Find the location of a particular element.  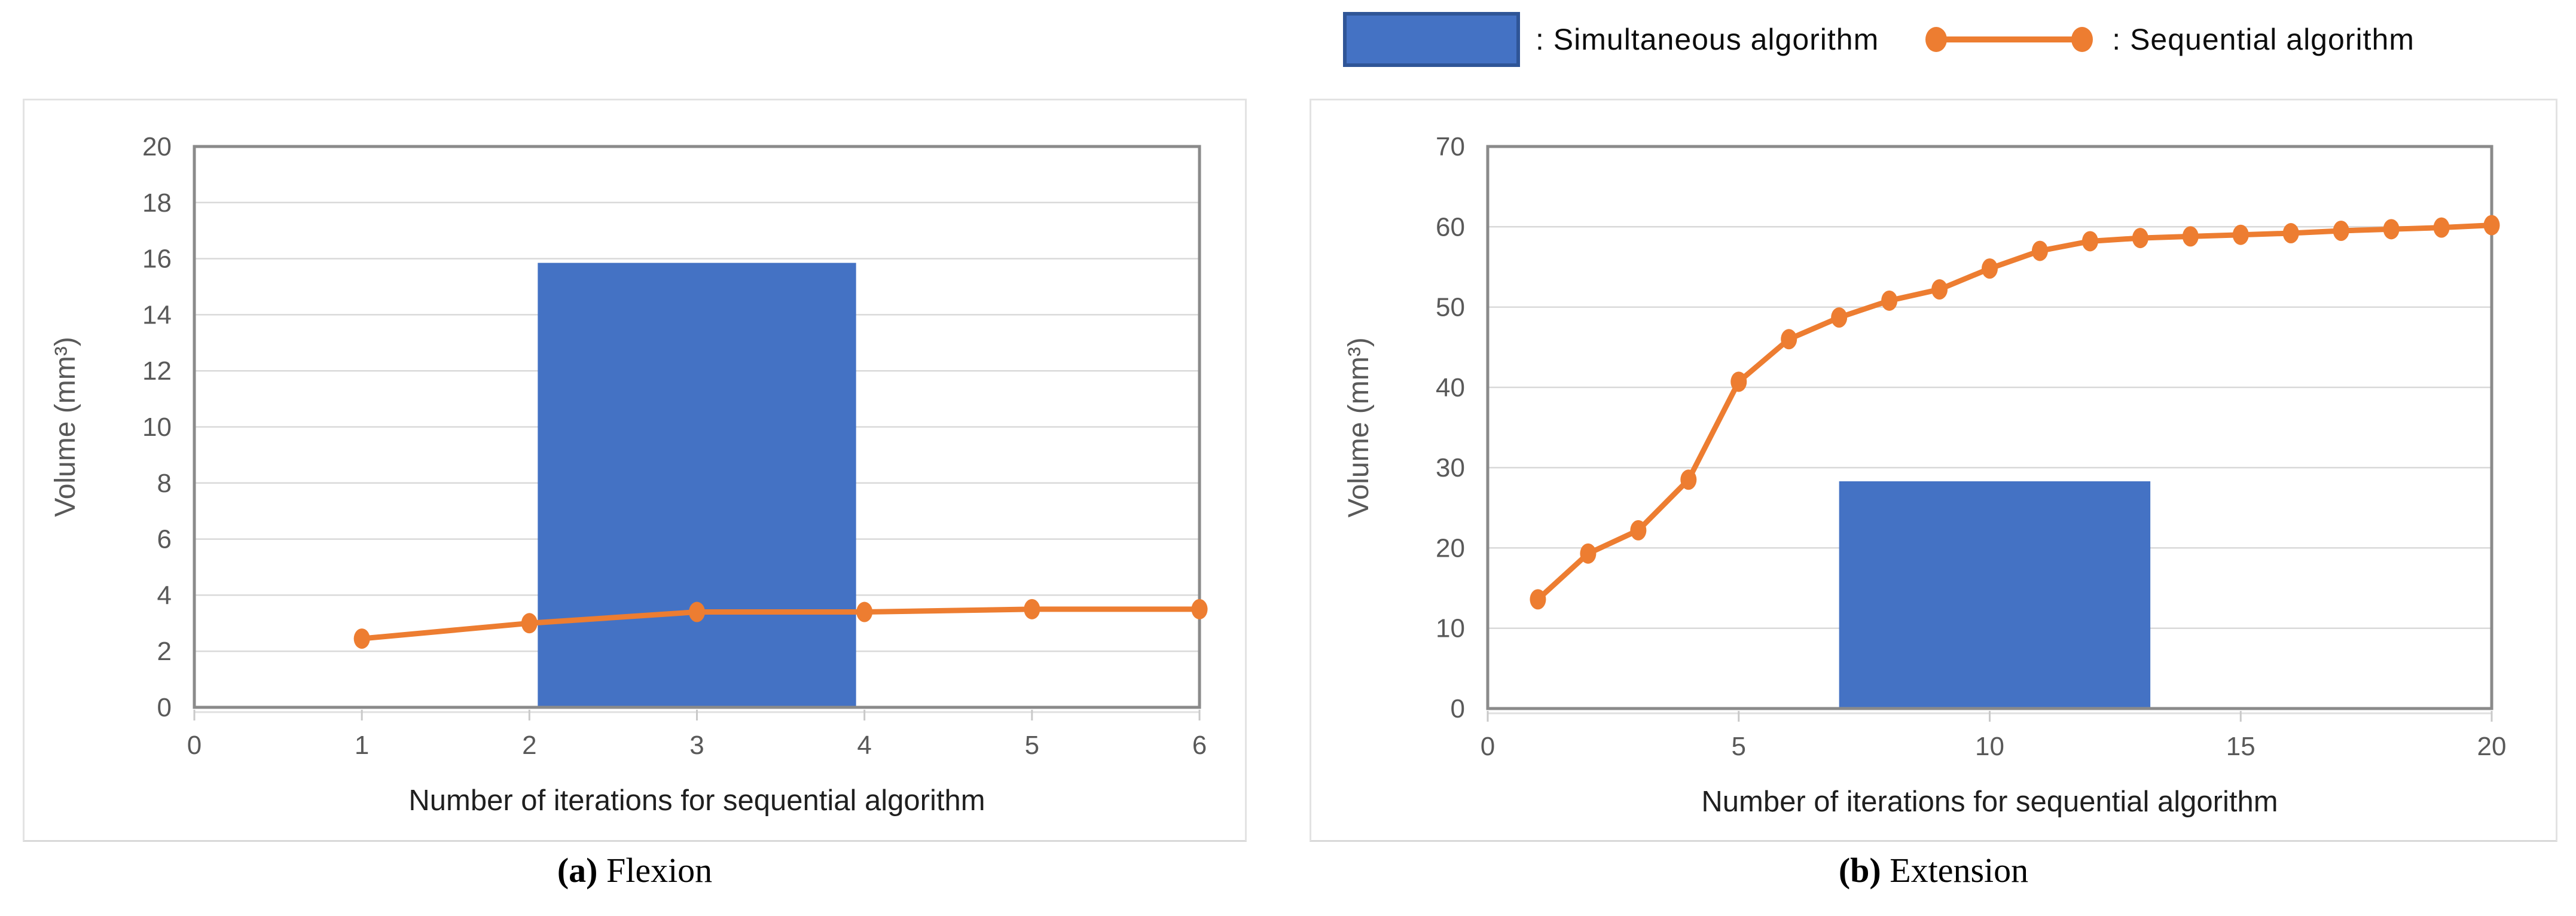

legend-label-simultaneous: : Simultaneous algorithm is located at coordinates (1707, 39).